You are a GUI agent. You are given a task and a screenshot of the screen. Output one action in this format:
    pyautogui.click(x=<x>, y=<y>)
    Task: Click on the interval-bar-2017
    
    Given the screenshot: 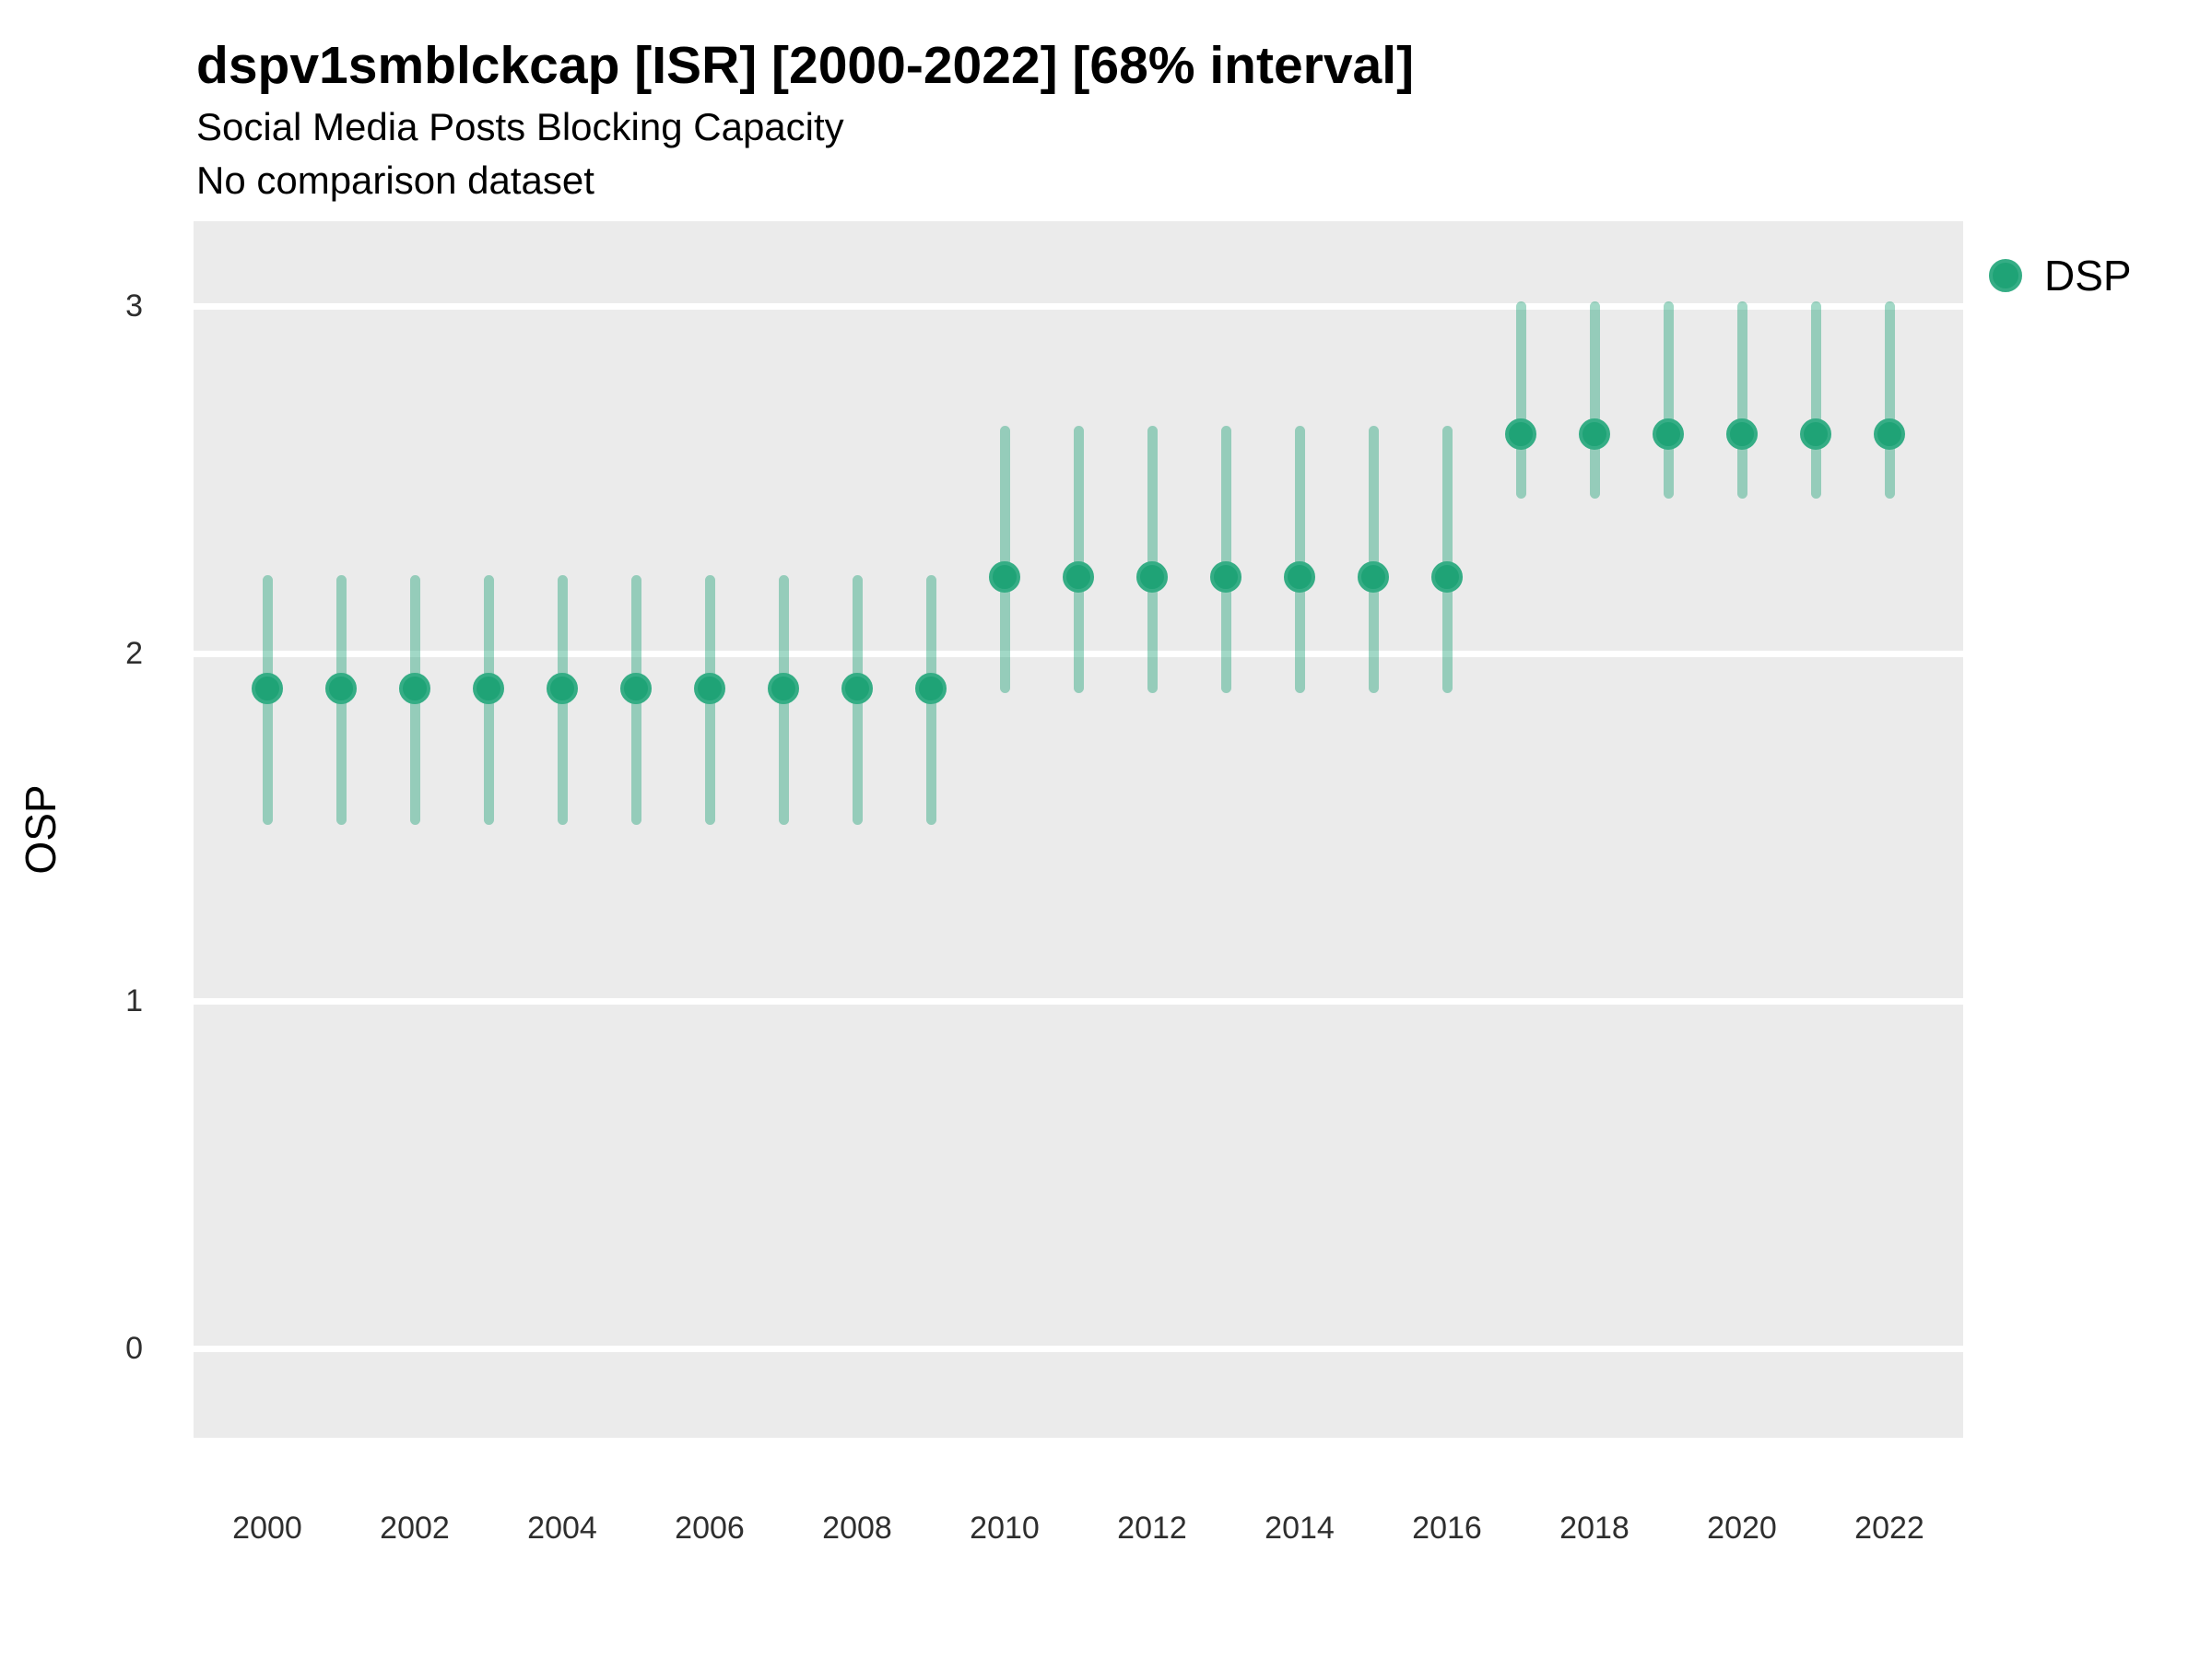 What is the action you would take?
    pyautogui.click(x=1520, y=400)
    